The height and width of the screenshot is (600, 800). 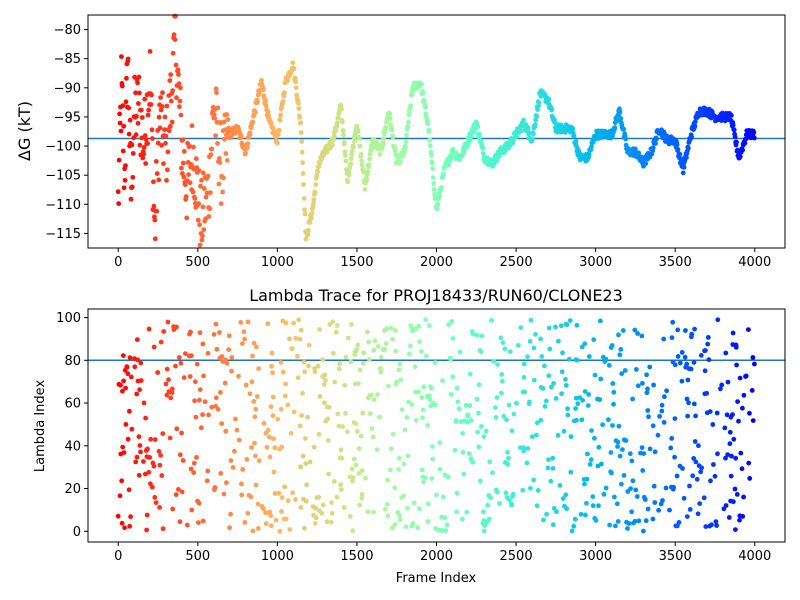 What do you see at coordinates (72, 361) in the screenshot?
I see `lambda-y-tick-label: 80` at bounding box center [72, 361].